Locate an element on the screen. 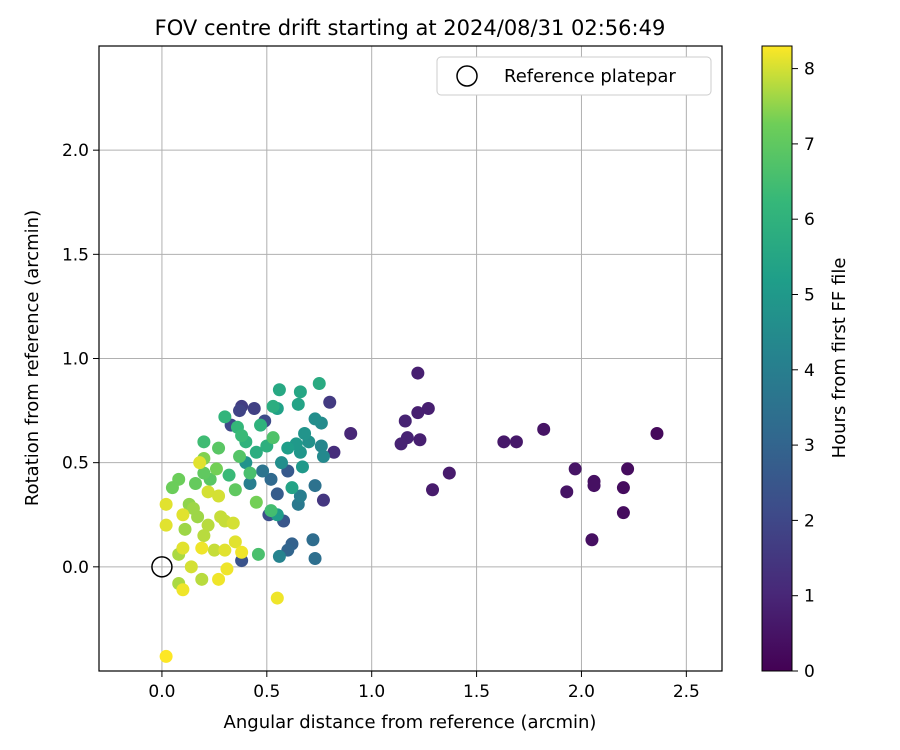 The width and height of the screenshot is (900, 750). colorbar-tick-label: 5 is located at coordinates (809, 295).